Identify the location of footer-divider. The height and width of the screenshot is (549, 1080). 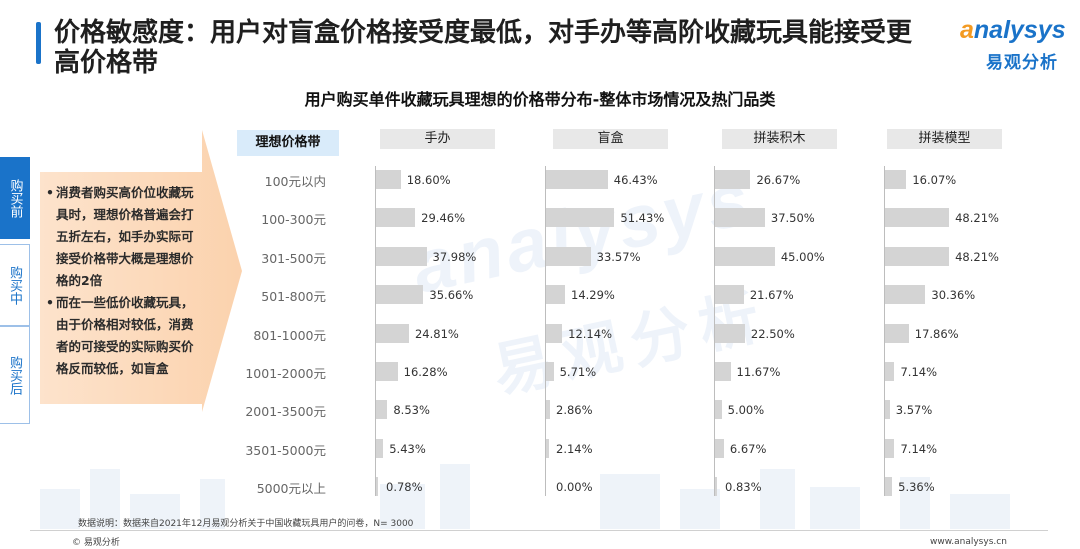
(539, 530).